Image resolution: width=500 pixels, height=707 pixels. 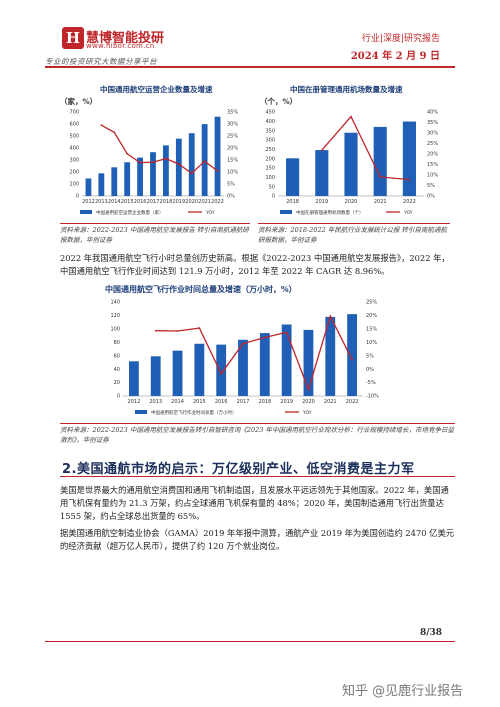 What do you see at coordinates (432, 123) in the screenshot?
I see `y2-tick-label: 35%` at bounding box center [432, 123].